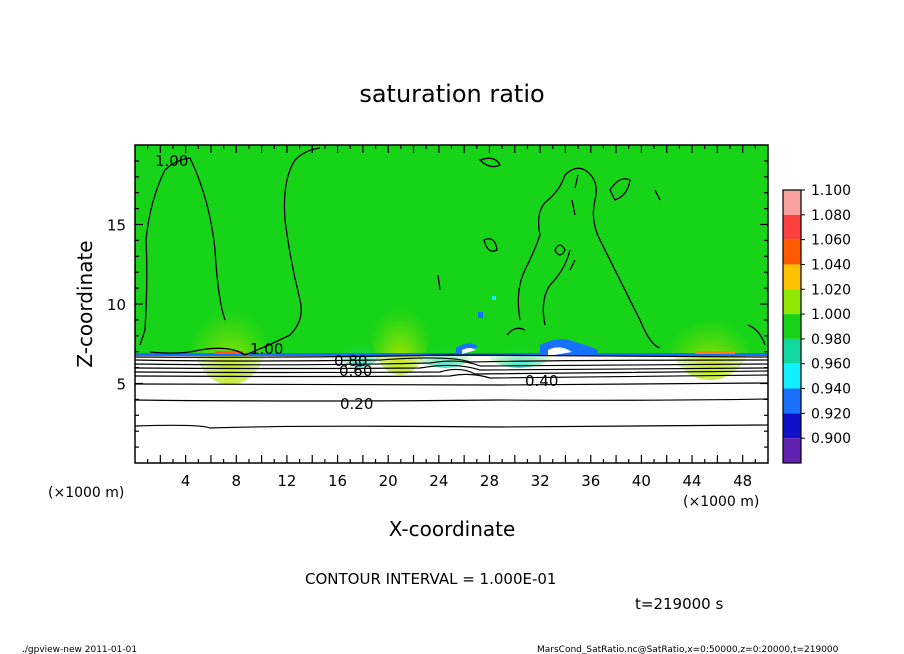 The image size is (904, 654). I want to click on x-tick-label: 40, so click(641, 481).